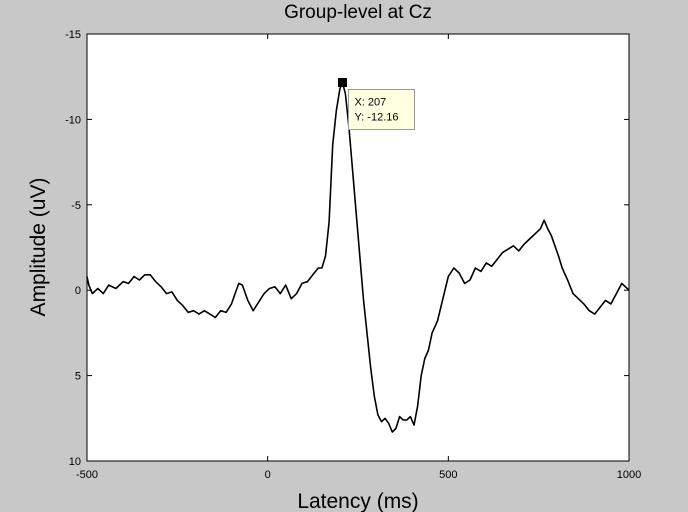 The height and width of the screenshot is (512, 688). Describe the element at coordinates (448, 475) in the screenshot. I see `x-tick-label-2: 500` at that location.